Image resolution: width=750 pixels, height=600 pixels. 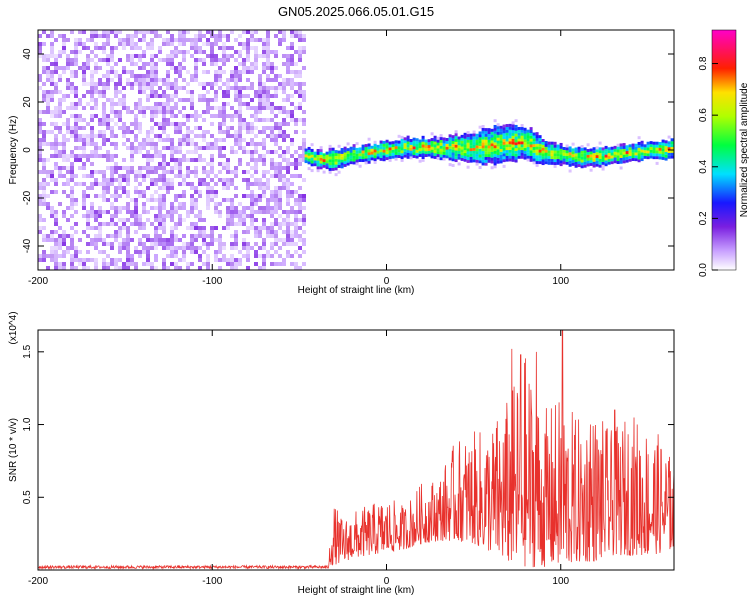 I want to click on x-tick-label: 100, so click(x=560, y=581).